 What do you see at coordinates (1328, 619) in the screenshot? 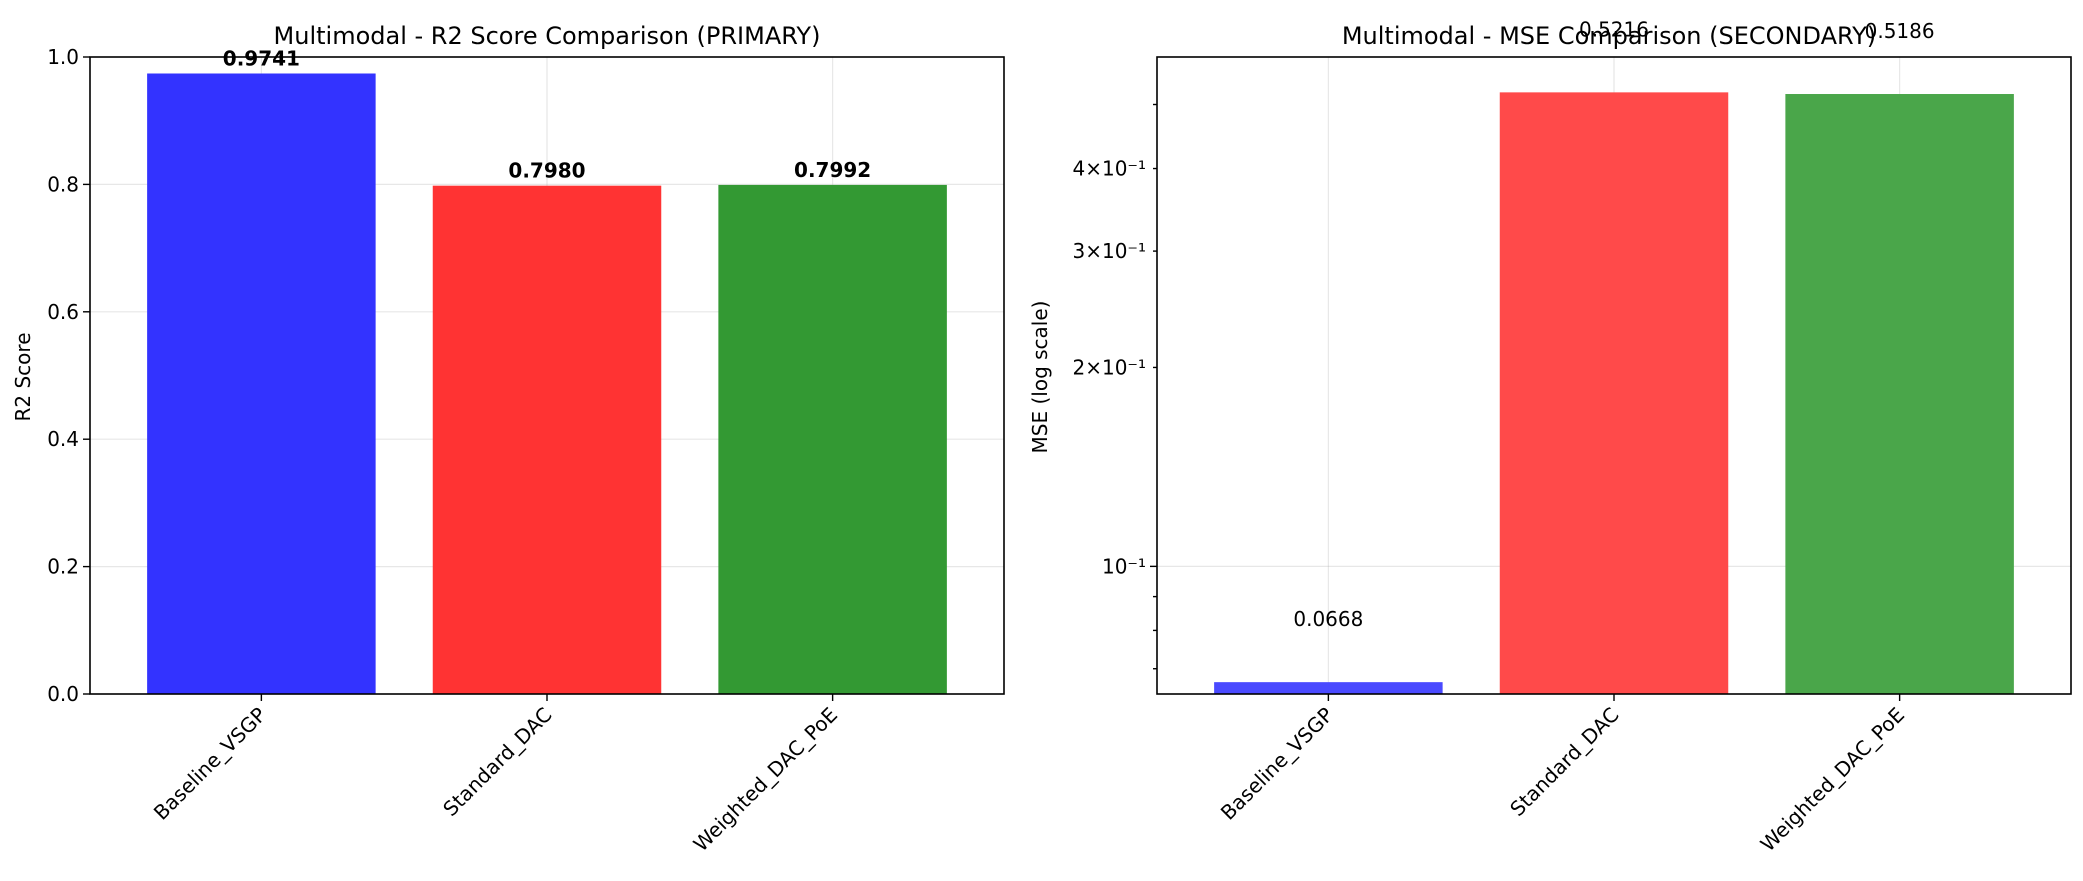
I see `mse-value-label: 0.0668` at bounding box center [1328, 619].